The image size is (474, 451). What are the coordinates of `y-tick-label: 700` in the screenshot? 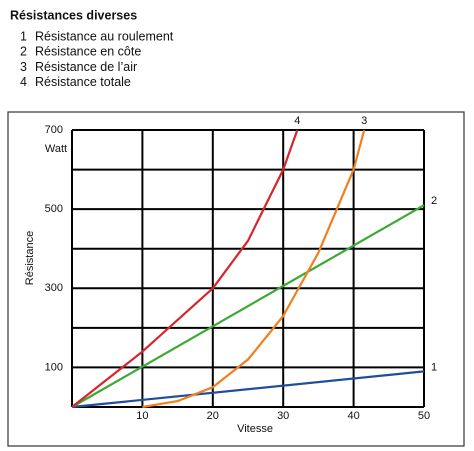 It's located at (54, 130).